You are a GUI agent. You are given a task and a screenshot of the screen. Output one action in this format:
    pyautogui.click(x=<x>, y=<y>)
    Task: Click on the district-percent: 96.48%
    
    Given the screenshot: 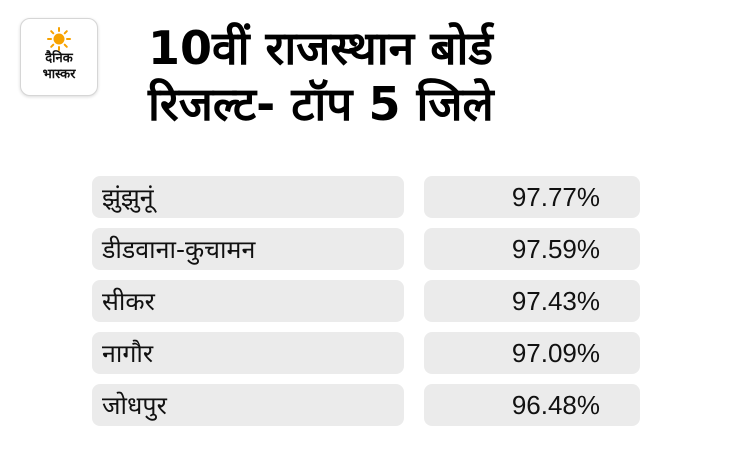 What is the action you would take?
    pyautogui.click(x=532, y=405)
    